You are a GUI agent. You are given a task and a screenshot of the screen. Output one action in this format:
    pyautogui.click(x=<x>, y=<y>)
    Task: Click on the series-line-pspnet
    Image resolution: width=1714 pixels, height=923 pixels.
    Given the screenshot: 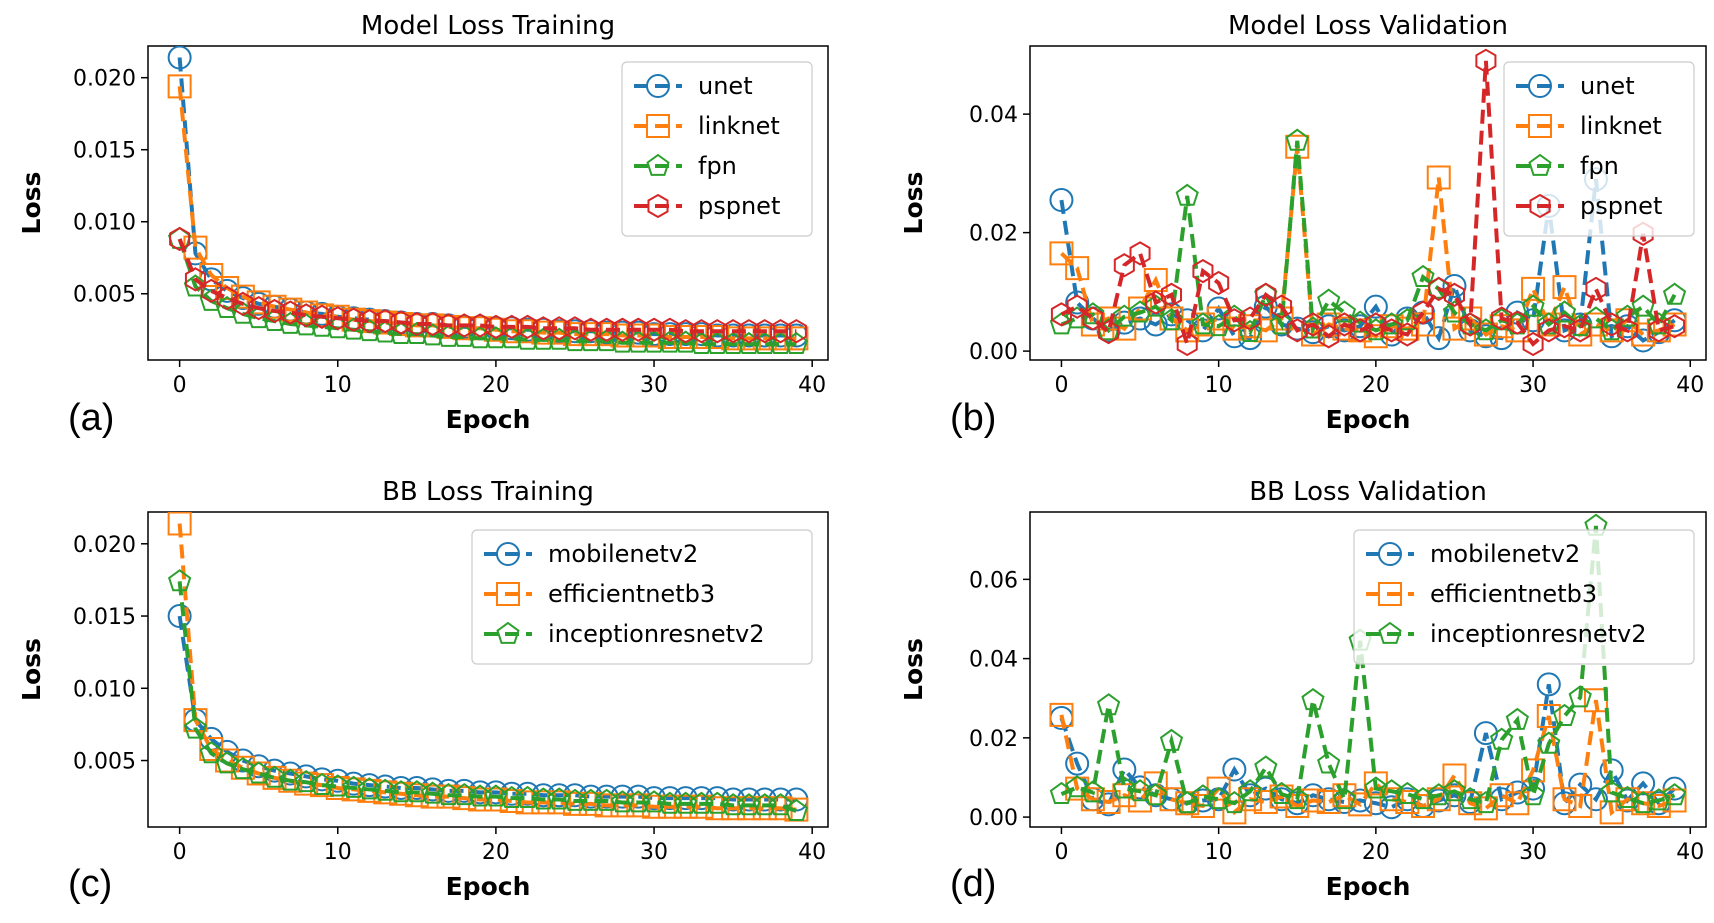 What is the action you would take?
    pyautogui.click(x=487, y=286)
    